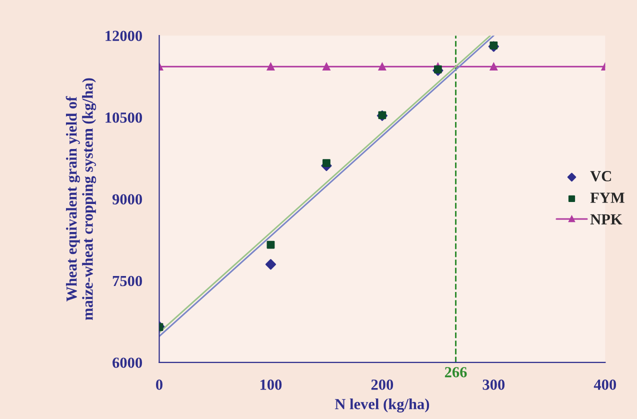 Image resolution: width=637 pixels, height=419 pixels. I want to click on legend-label: FYM, so click(607, 197).